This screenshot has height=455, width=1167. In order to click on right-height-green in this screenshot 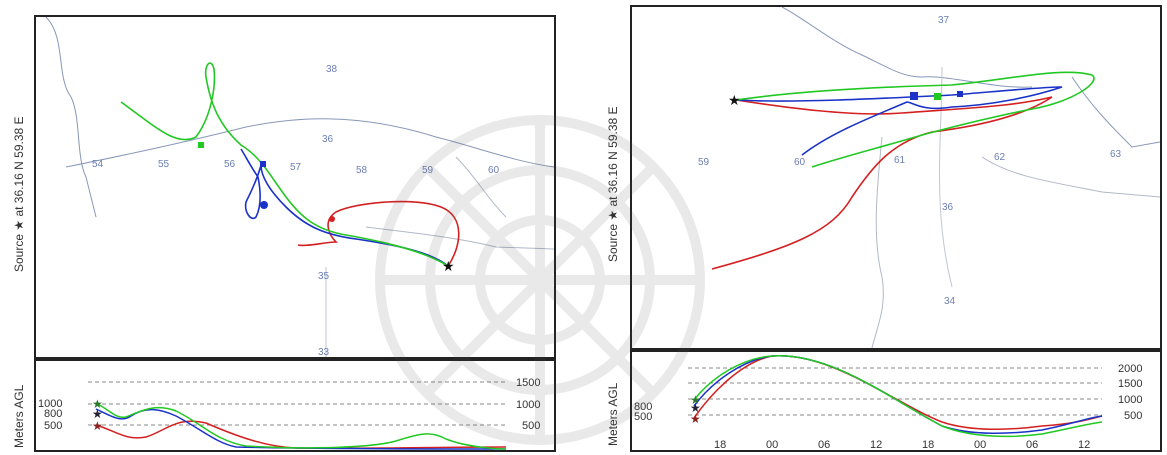, I will do `click(898, 396)`.